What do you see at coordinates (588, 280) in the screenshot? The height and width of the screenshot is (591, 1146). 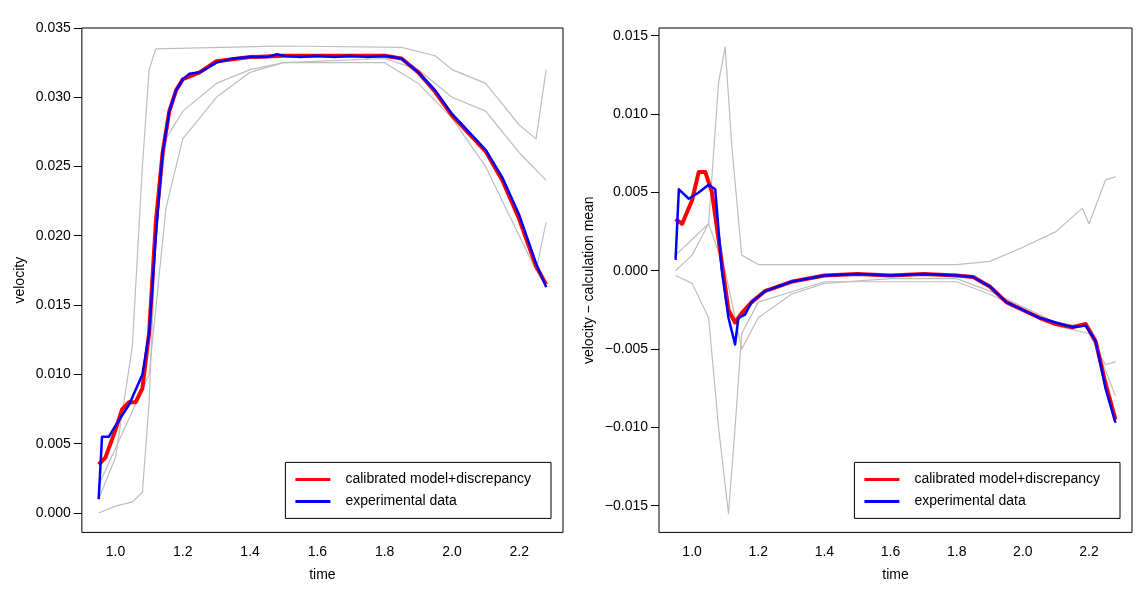 I see `y-axis-title: velocity − calculation mean` at bounding box center [588, 280].